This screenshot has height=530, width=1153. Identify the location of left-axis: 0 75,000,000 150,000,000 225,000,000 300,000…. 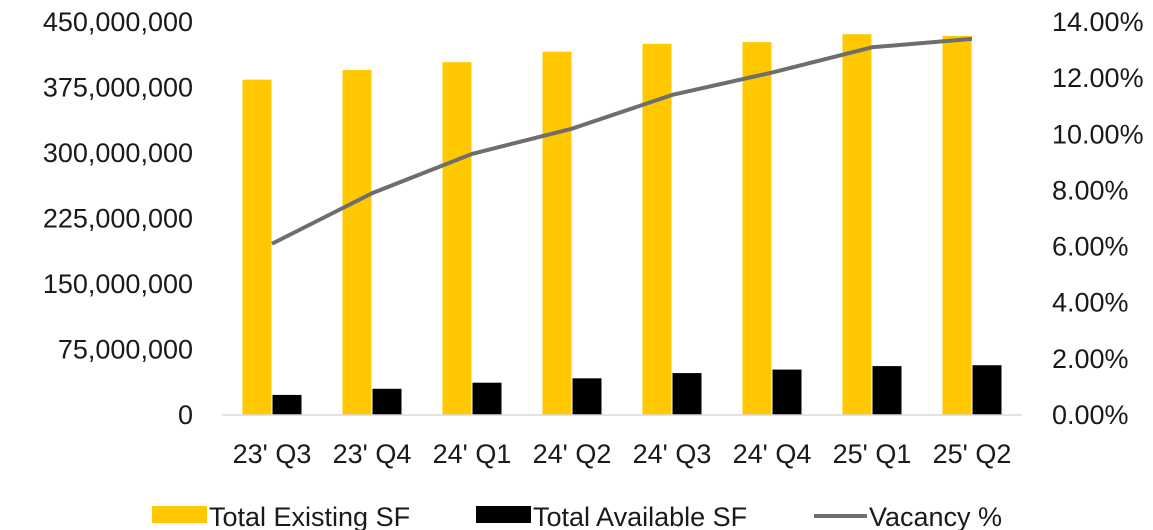
(118, 218).